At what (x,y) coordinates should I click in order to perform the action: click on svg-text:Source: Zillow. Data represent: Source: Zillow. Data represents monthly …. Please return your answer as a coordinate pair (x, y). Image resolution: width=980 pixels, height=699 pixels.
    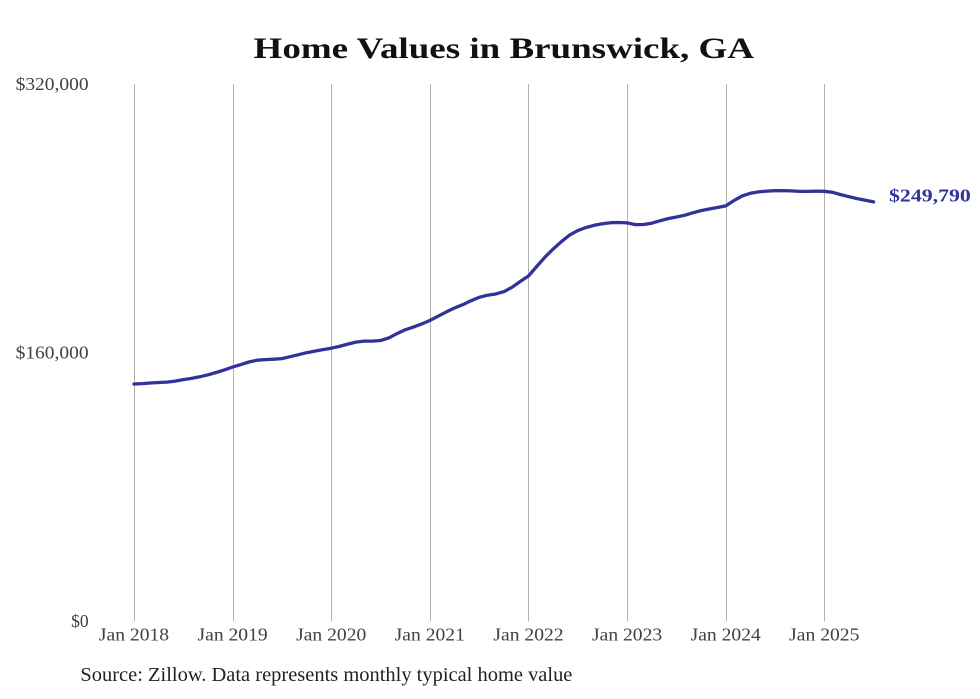
    Looking at the image, I should click on (326, 675).